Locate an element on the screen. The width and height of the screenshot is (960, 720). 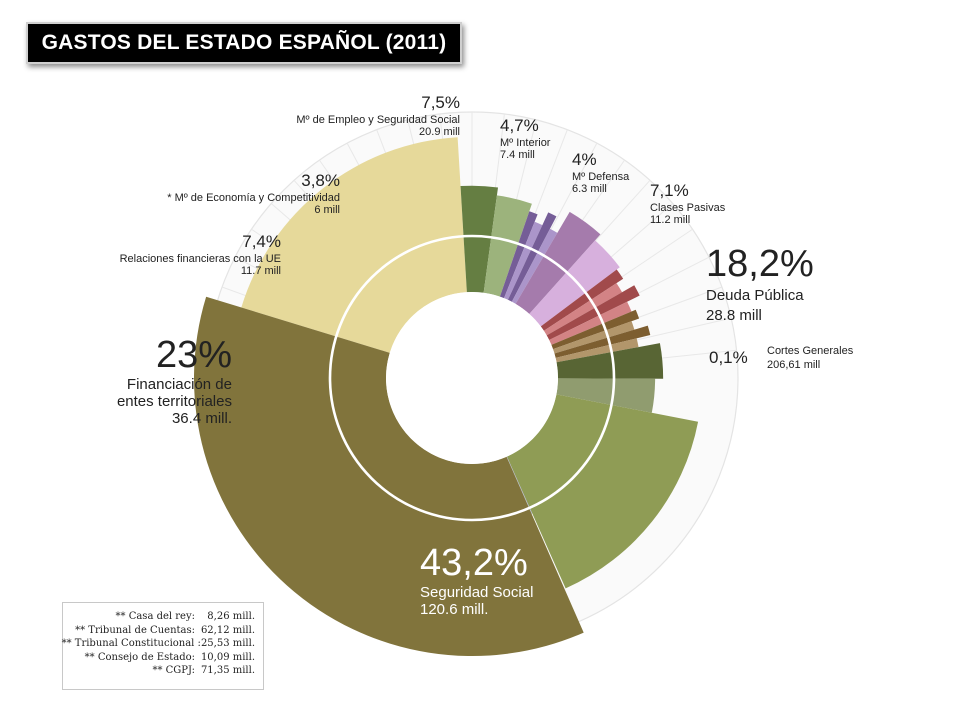
category-label-deuda: Deuda Pública is located at coordinates (755, 295).